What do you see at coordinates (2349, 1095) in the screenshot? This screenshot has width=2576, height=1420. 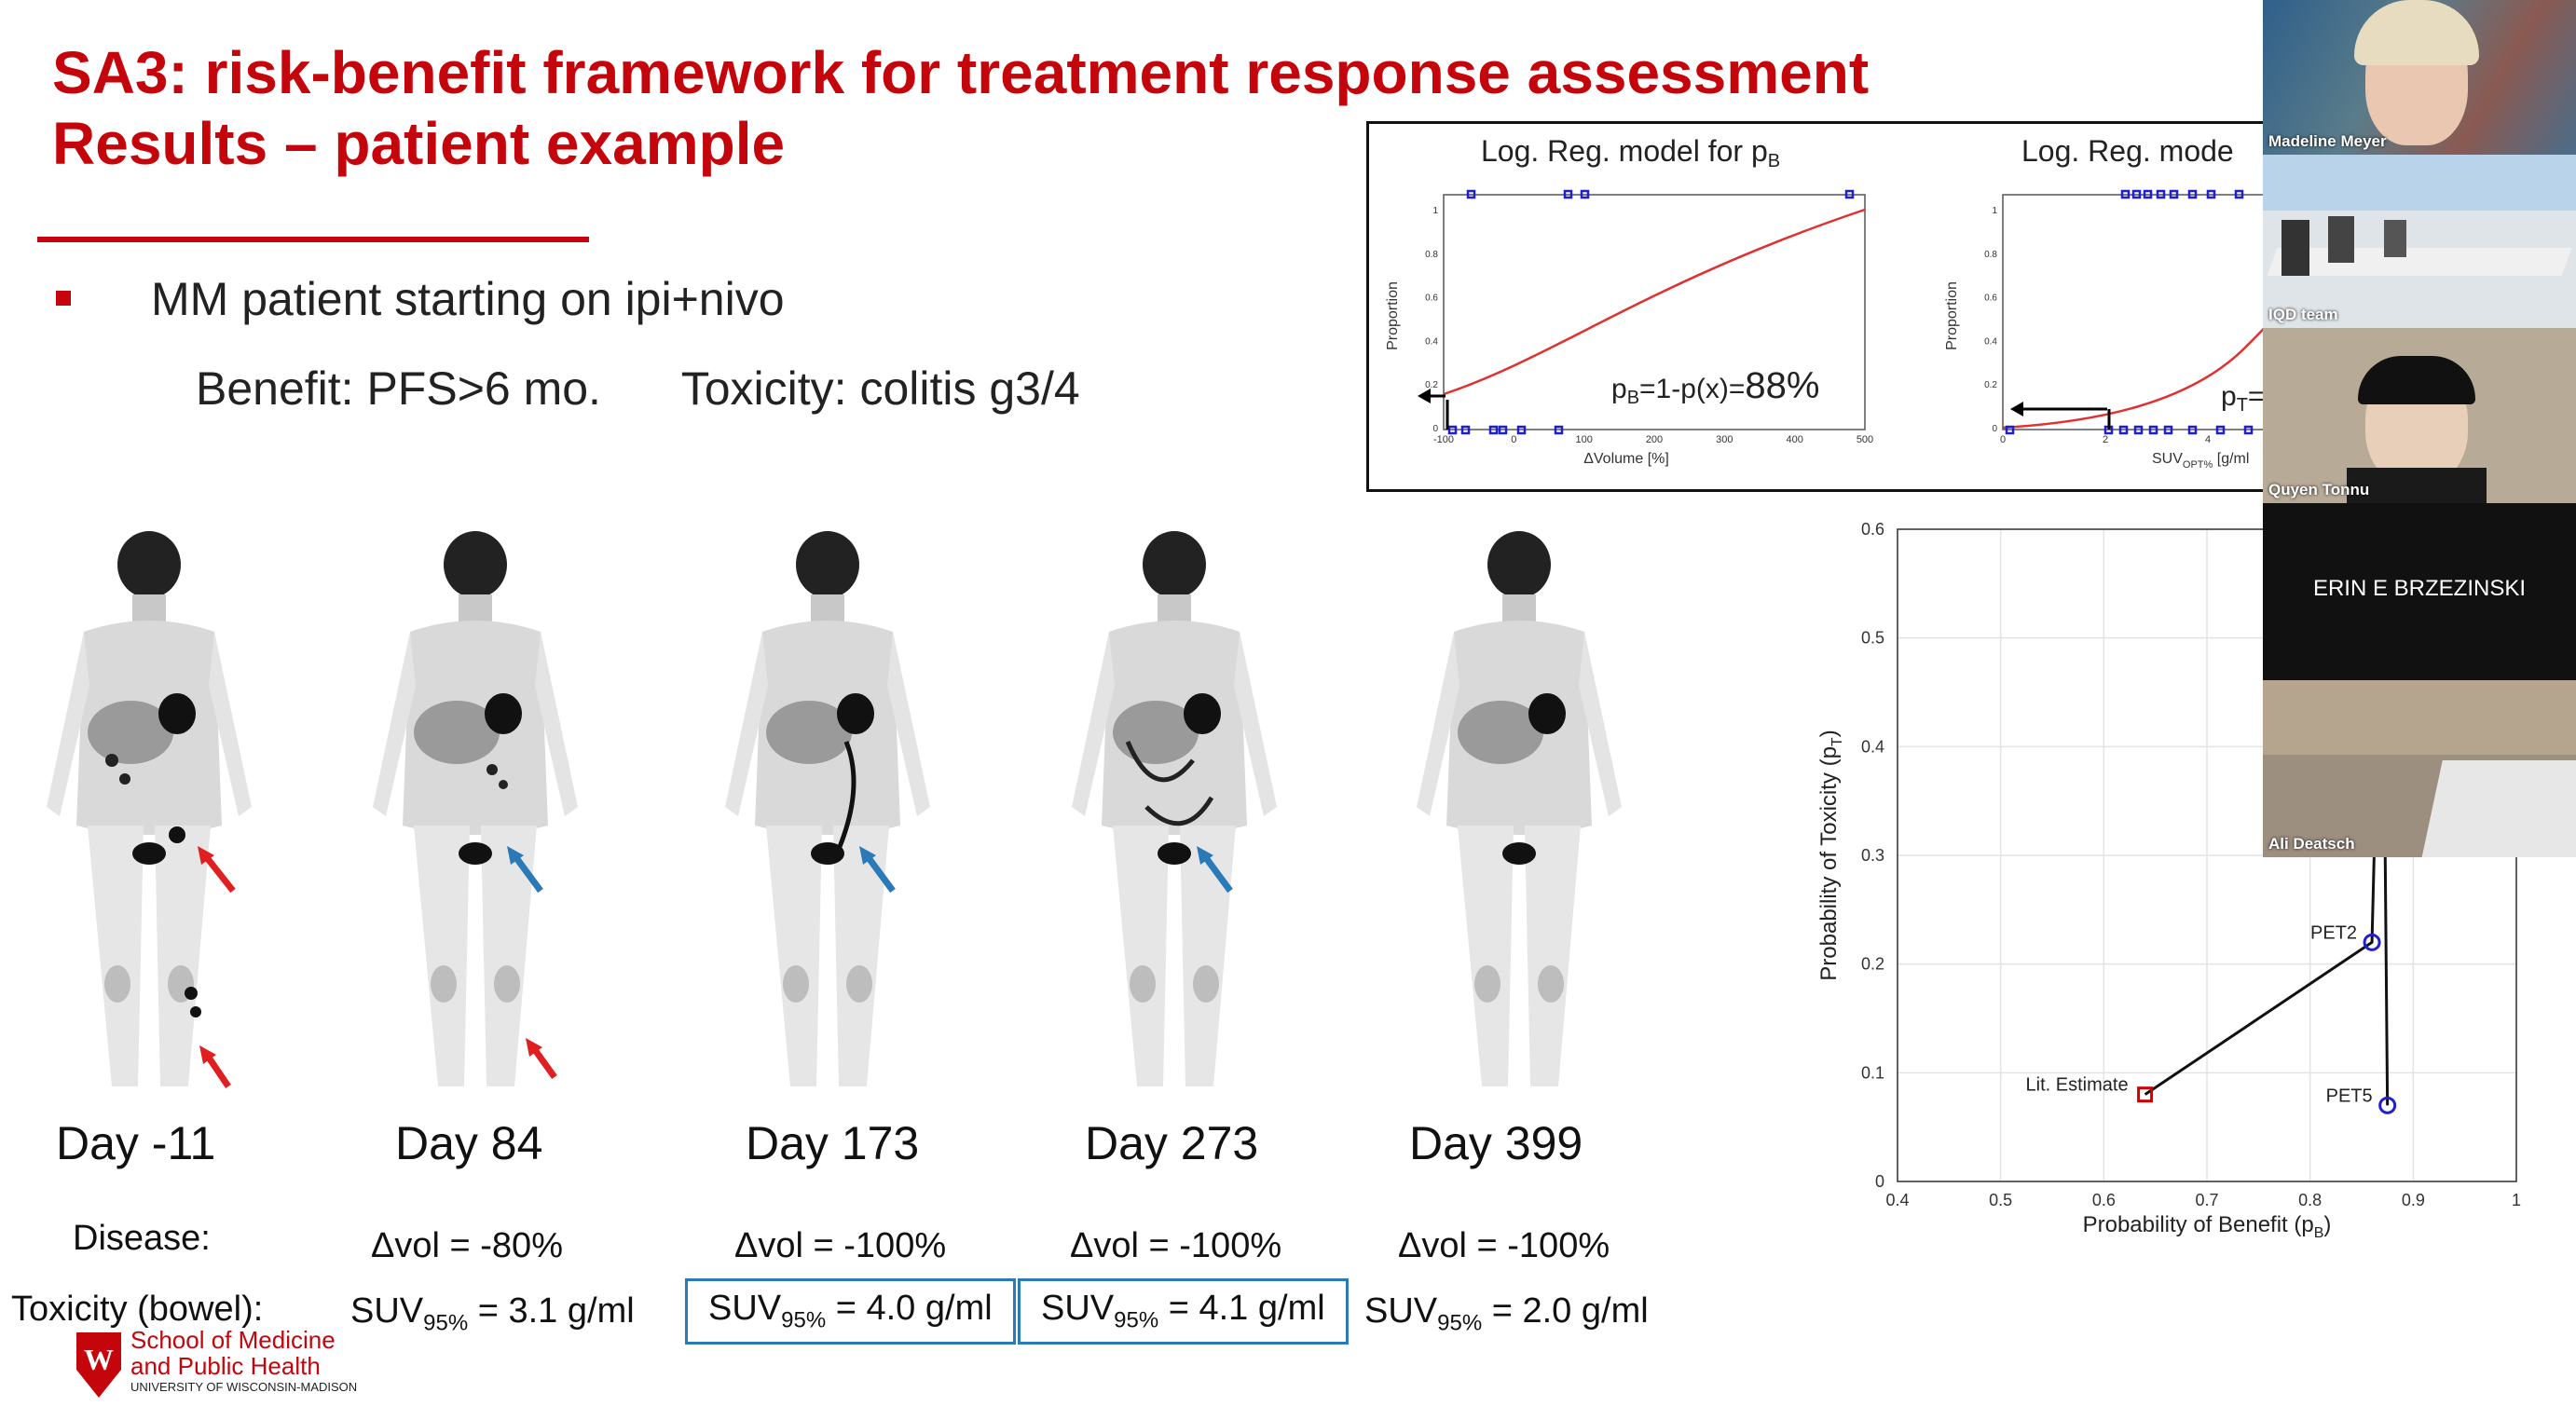 I see `point-label: PET5` at bounding box center [2349, 1095].